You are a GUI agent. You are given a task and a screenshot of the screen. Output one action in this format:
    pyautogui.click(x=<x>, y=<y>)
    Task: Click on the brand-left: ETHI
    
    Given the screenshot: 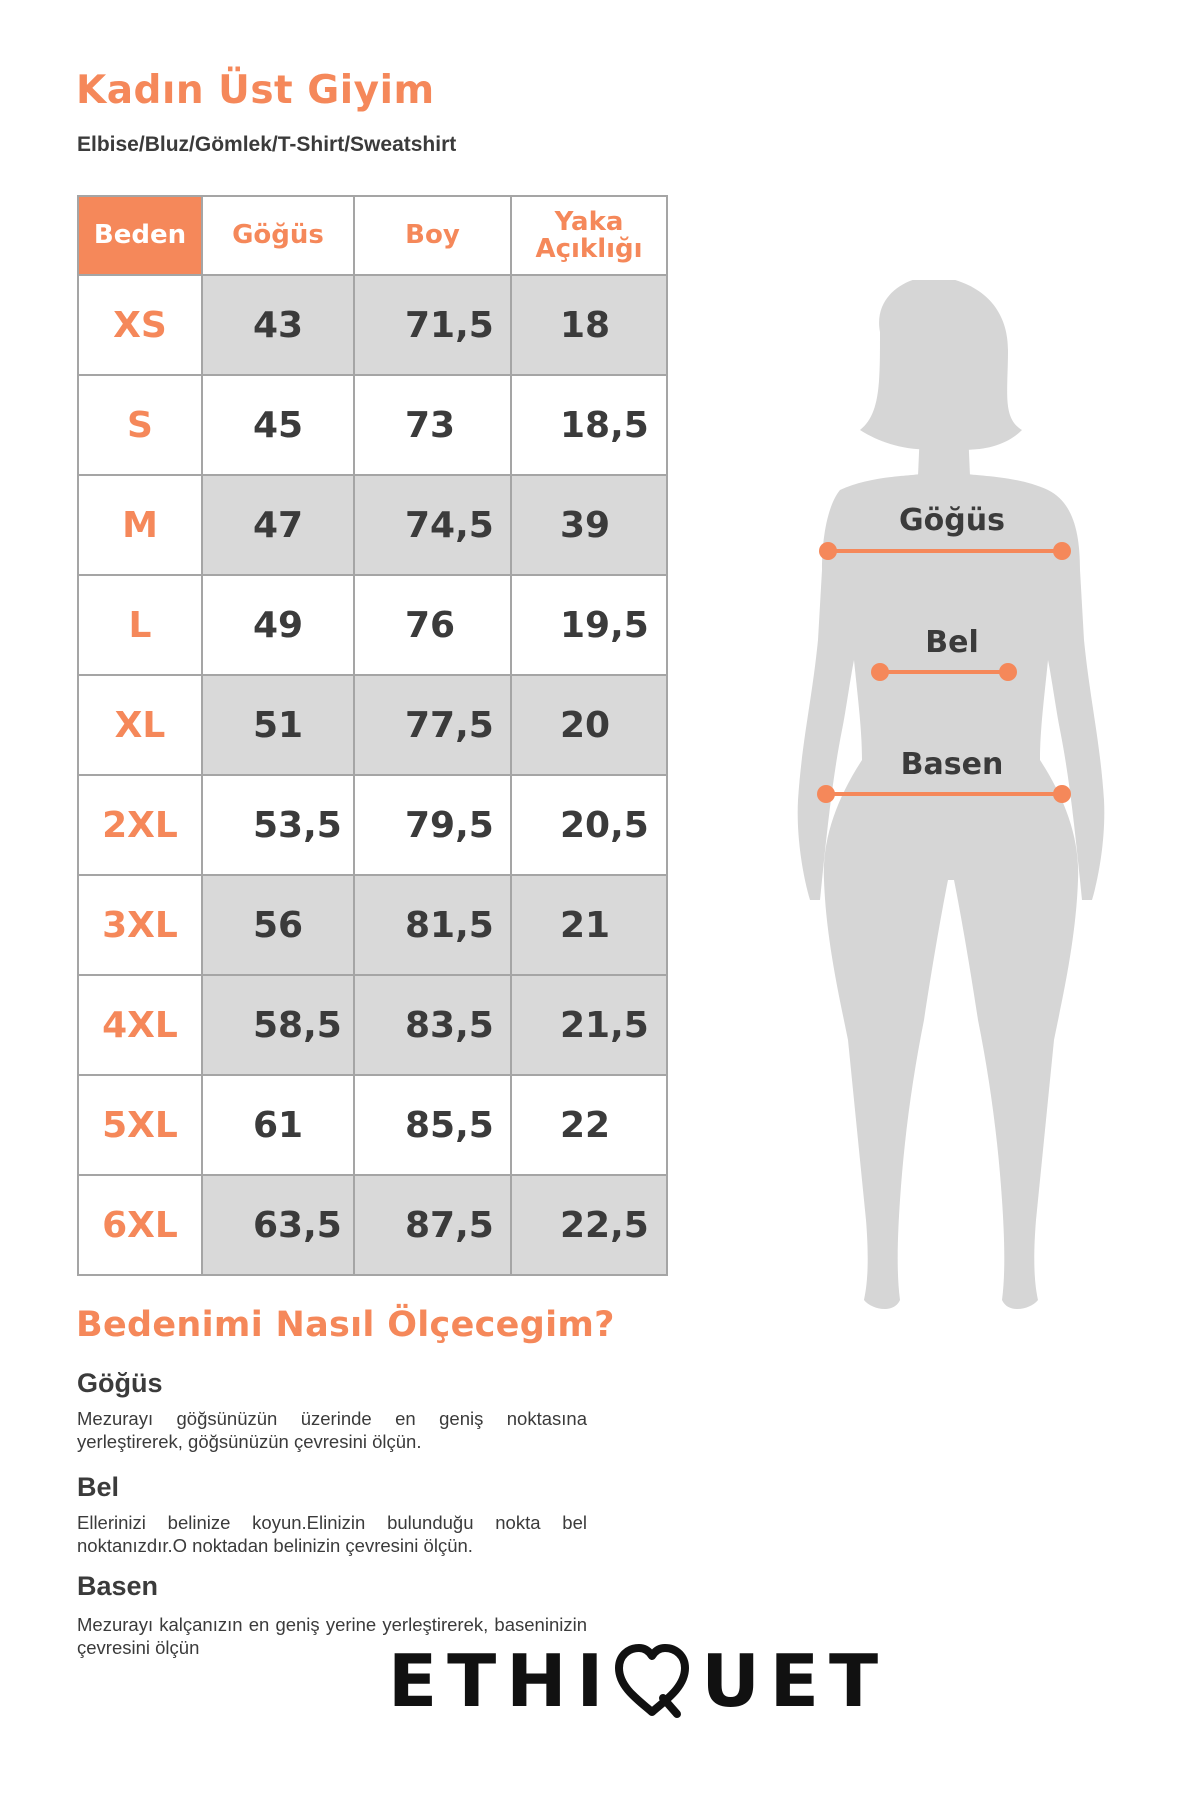 What is the action you would take?
    pyautogui.click(x=501, y=1681)
    